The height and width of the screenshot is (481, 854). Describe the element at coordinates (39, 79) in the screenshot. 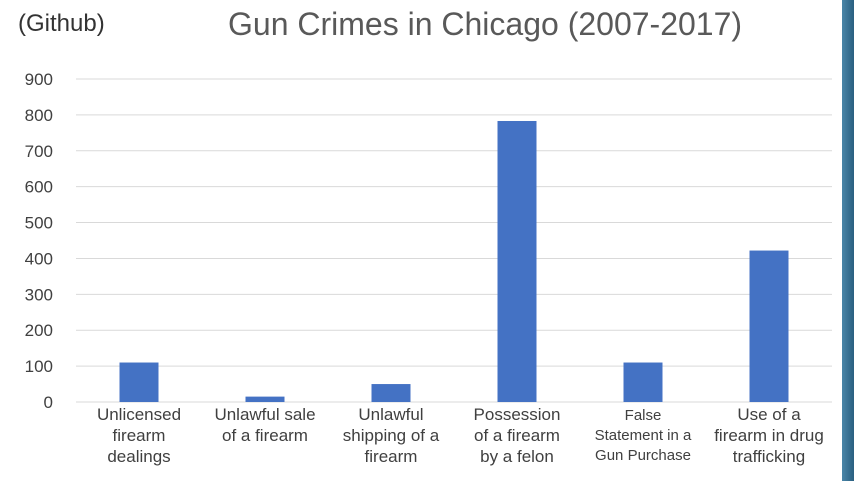

I see `y-tick-label: 900` at that location.